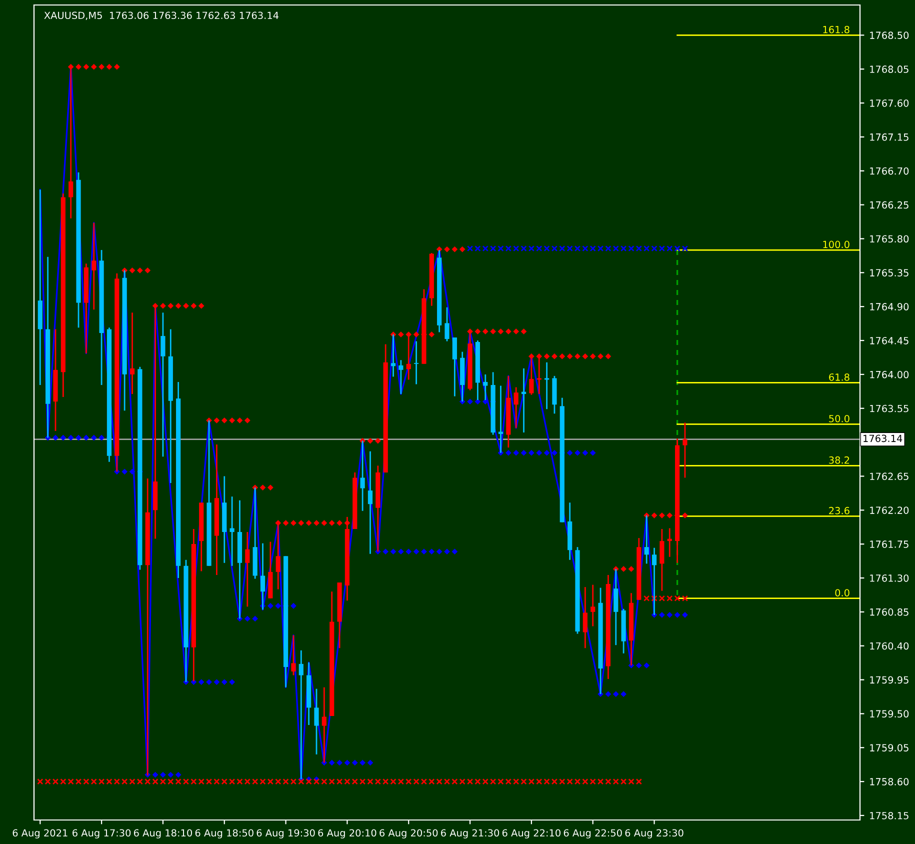 The height and width of the screenshot is (844, 915). I want to click on x-tick-label: 6 Aug 18:50, so click(224, 833).